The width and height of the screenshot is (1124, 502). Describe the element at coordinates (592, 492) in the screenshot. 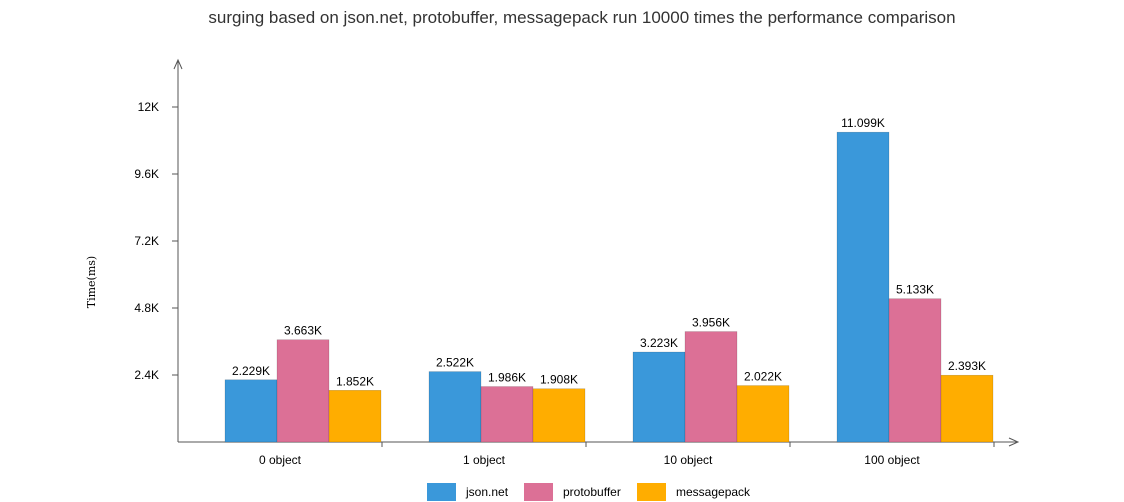

I see `legend-label: protobuffer` at that location.